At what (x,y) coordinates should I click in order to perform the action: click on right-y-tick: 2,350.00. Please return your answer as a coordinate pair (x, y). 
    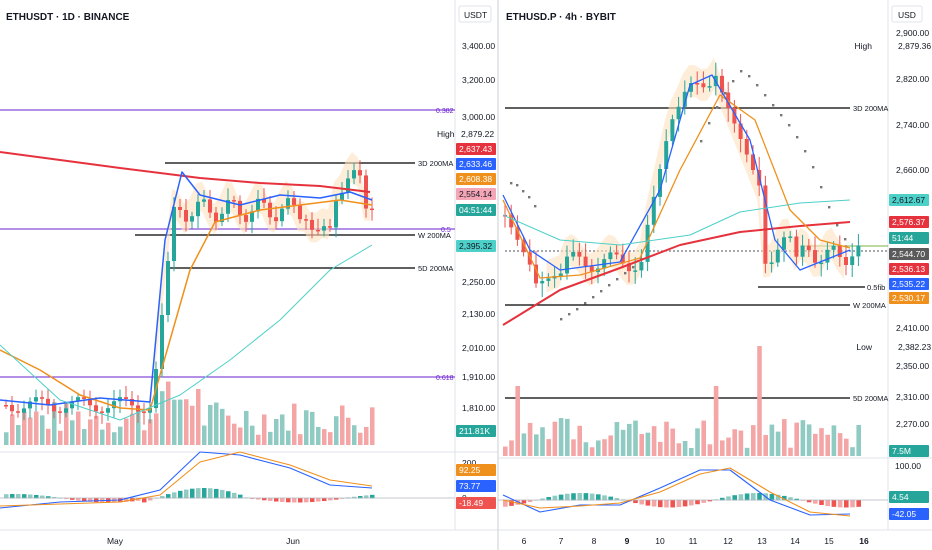
    Looking at the image, I should click on (912, 366).